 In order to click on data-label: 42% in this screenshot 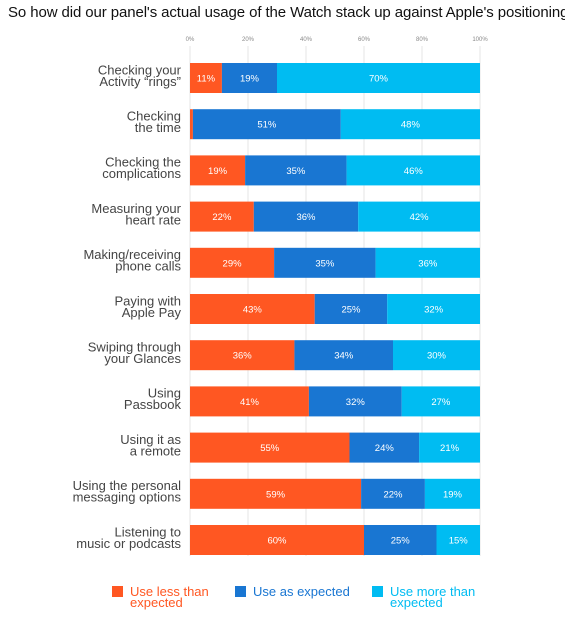, I will do `click(420, 217)`.